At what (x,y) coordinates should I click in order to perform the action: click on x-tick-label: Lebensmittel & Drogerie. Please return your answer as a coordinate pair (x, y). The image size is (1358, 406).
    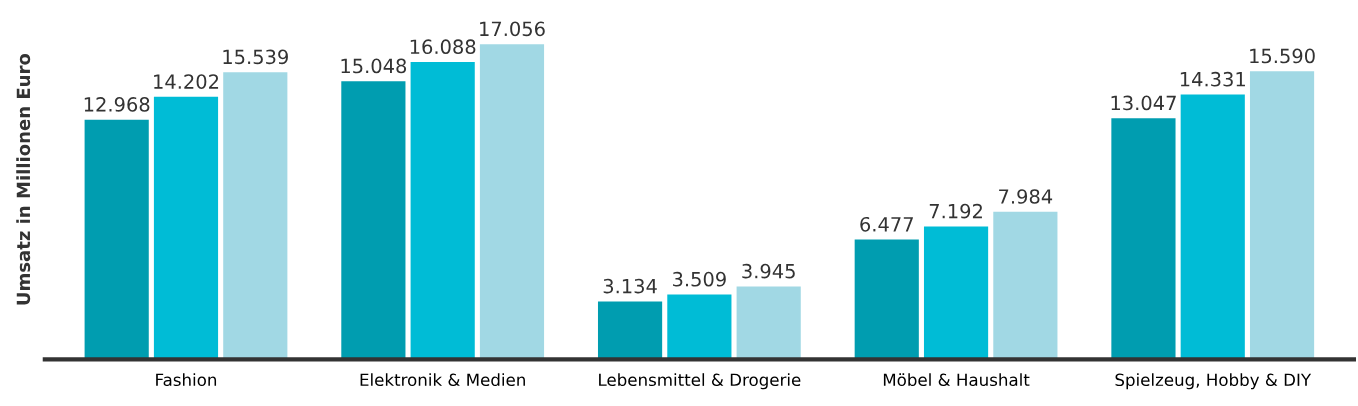
    Looking at the image, I should click on (700, 381).